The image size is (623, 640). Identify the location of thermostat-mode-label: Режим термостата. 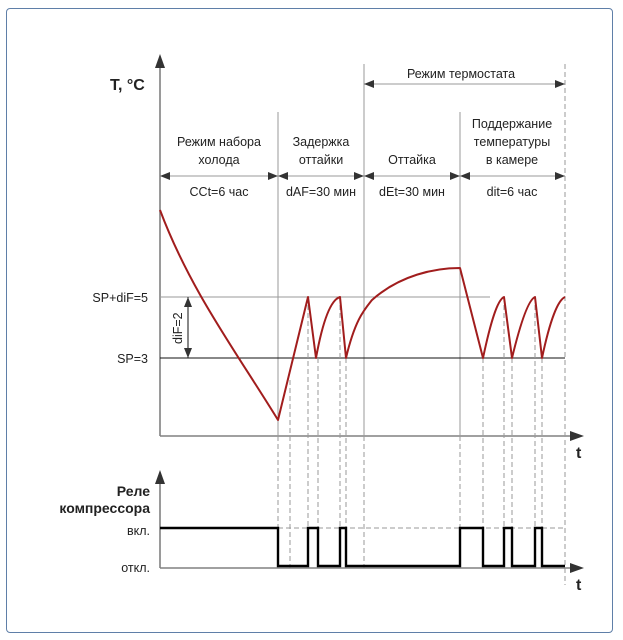
(461, 74).